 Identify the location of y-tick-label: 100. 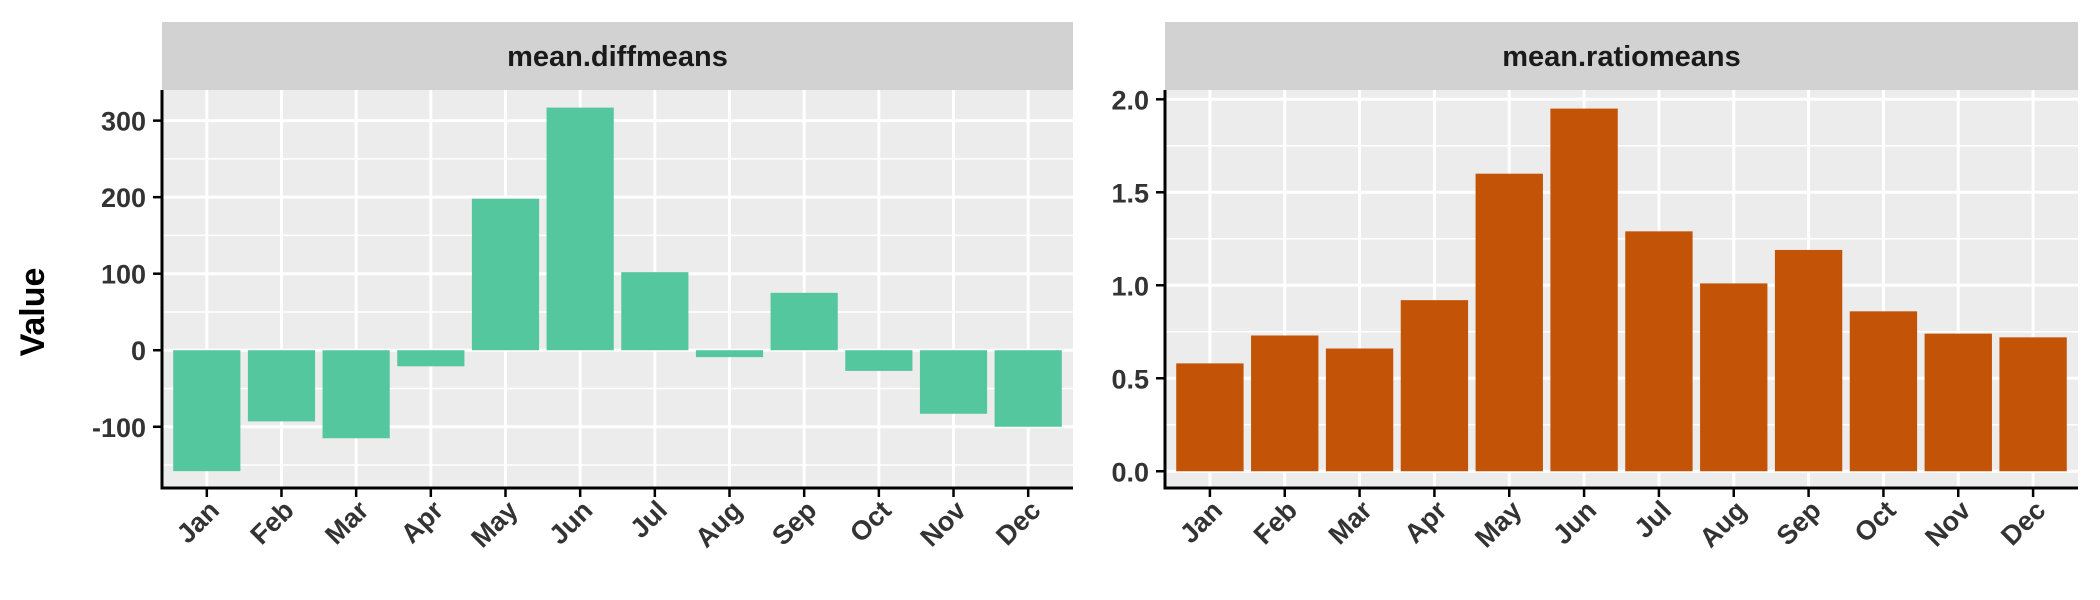
(123, 275).